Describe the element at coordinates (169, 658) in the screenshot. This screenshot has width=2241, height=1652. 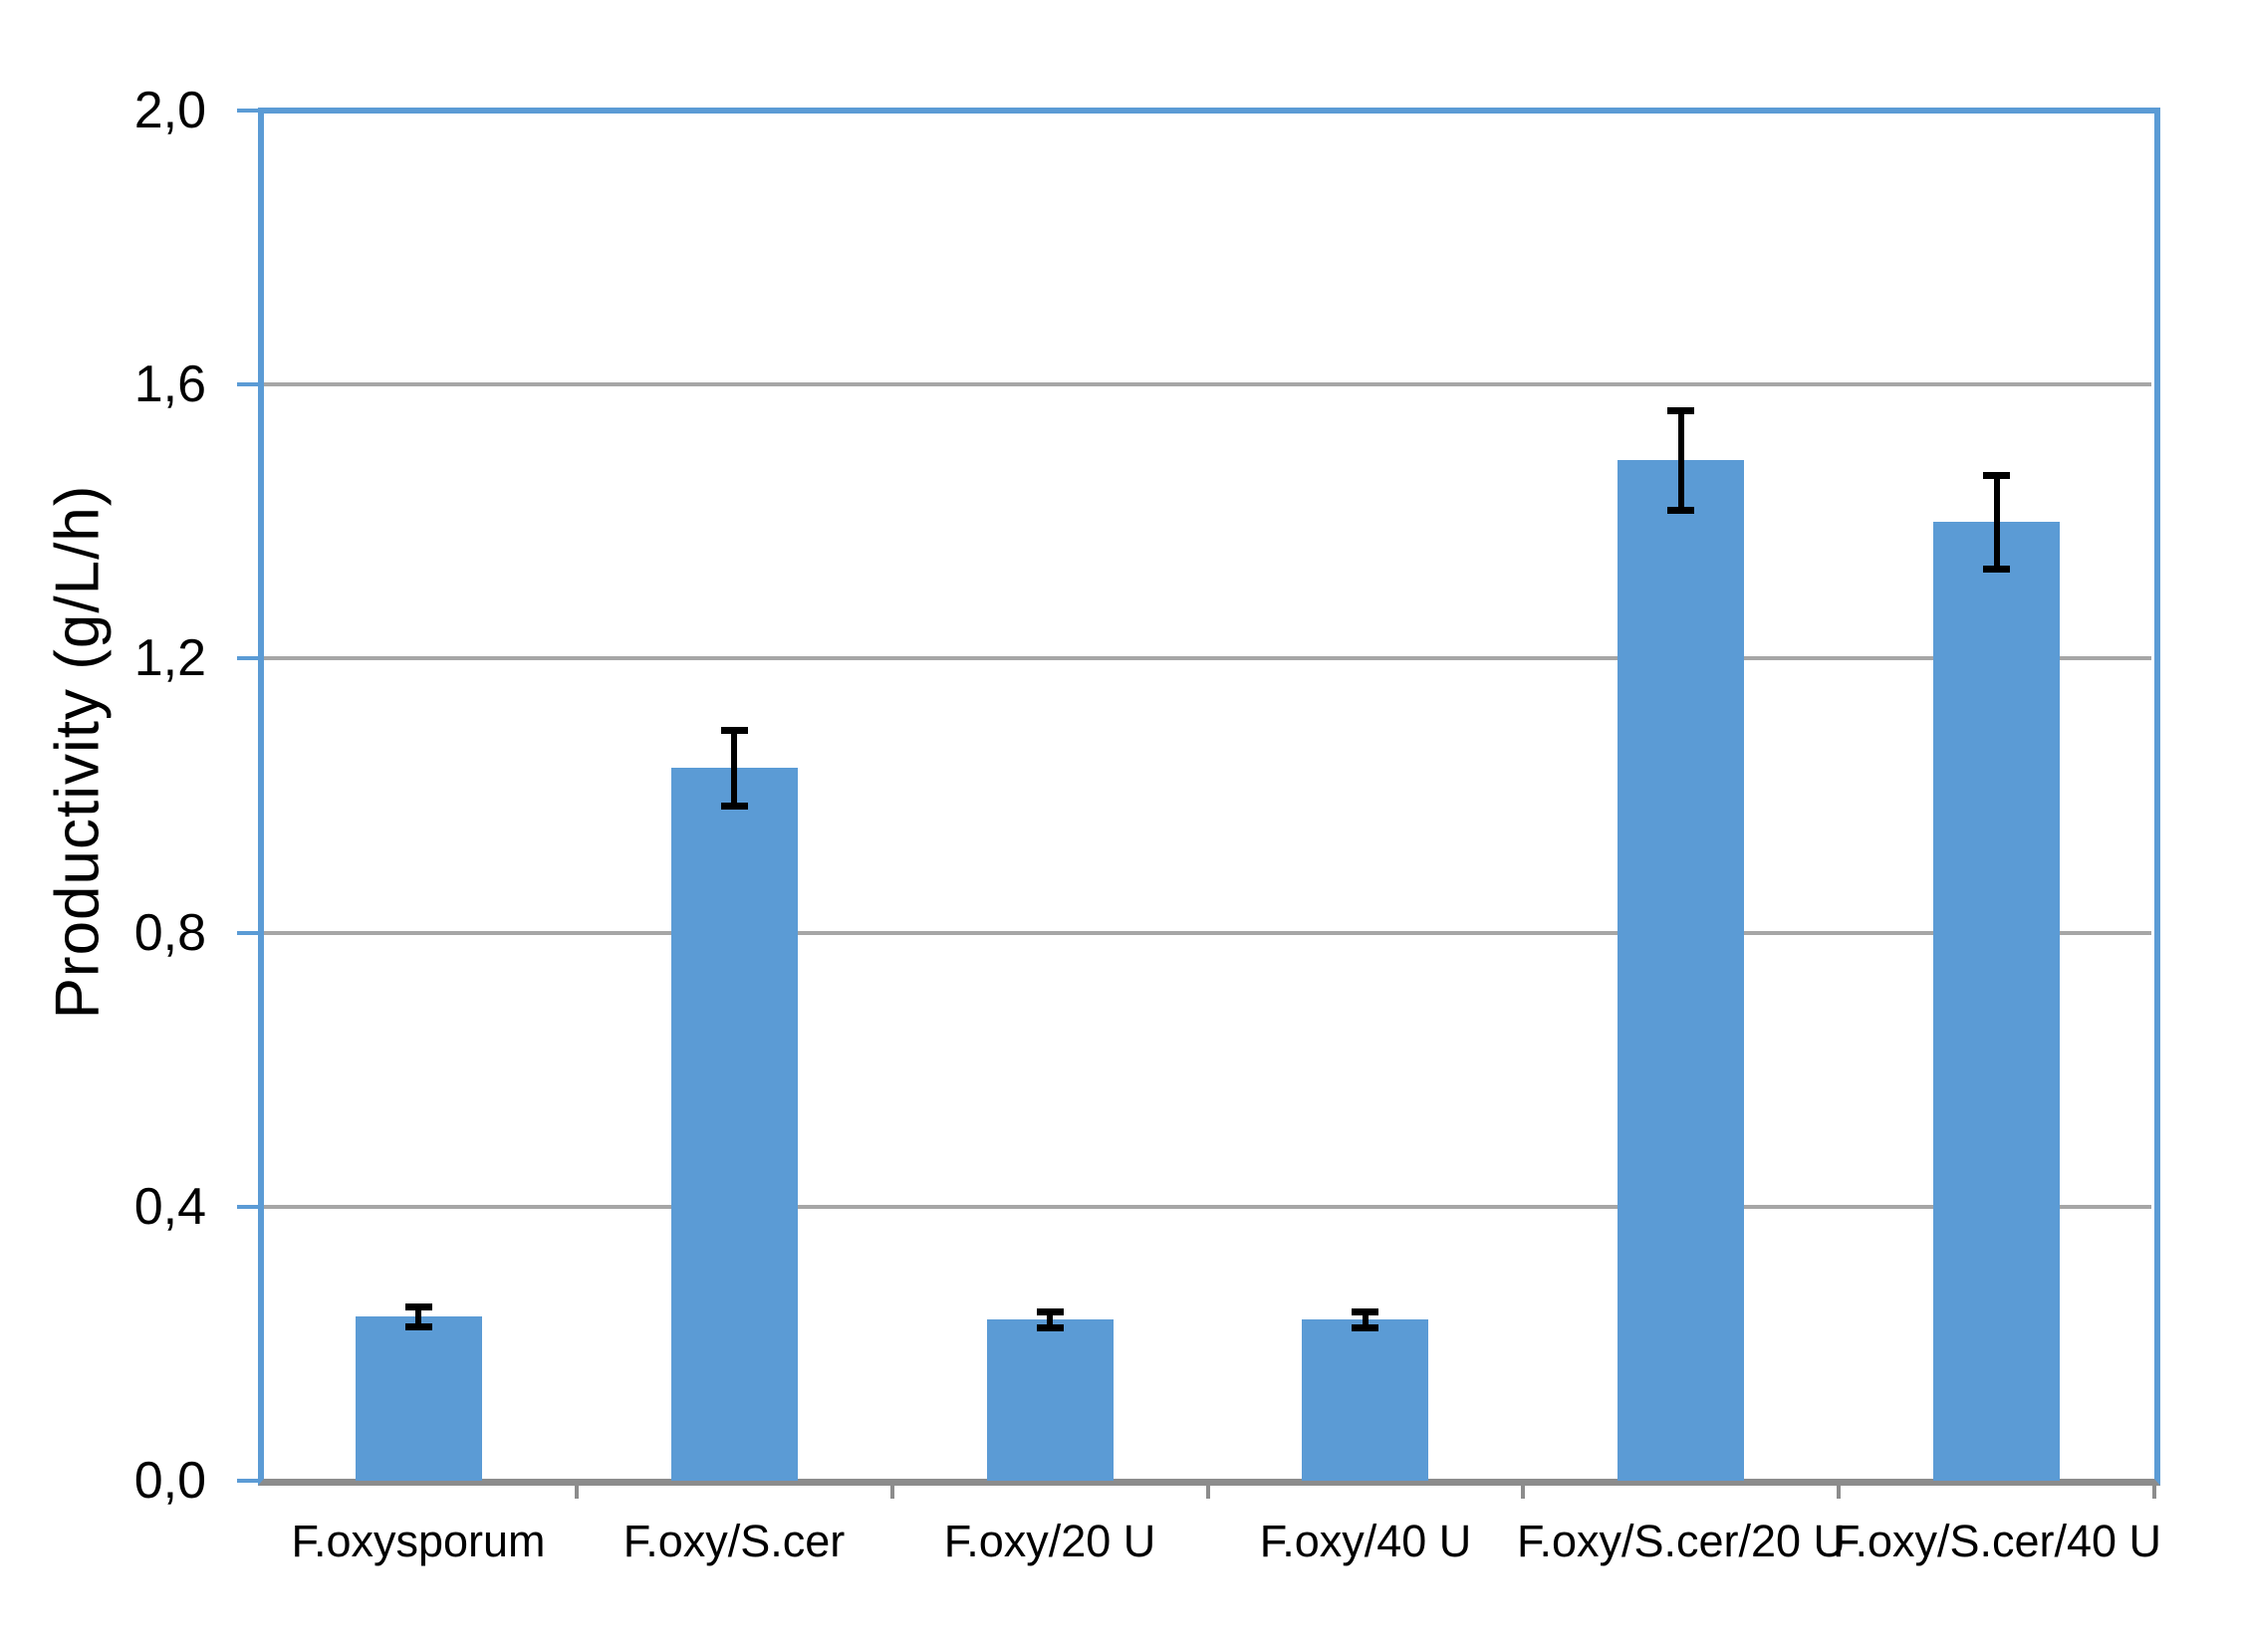
I see `y-axis-tick-label: 1,2` at that location.